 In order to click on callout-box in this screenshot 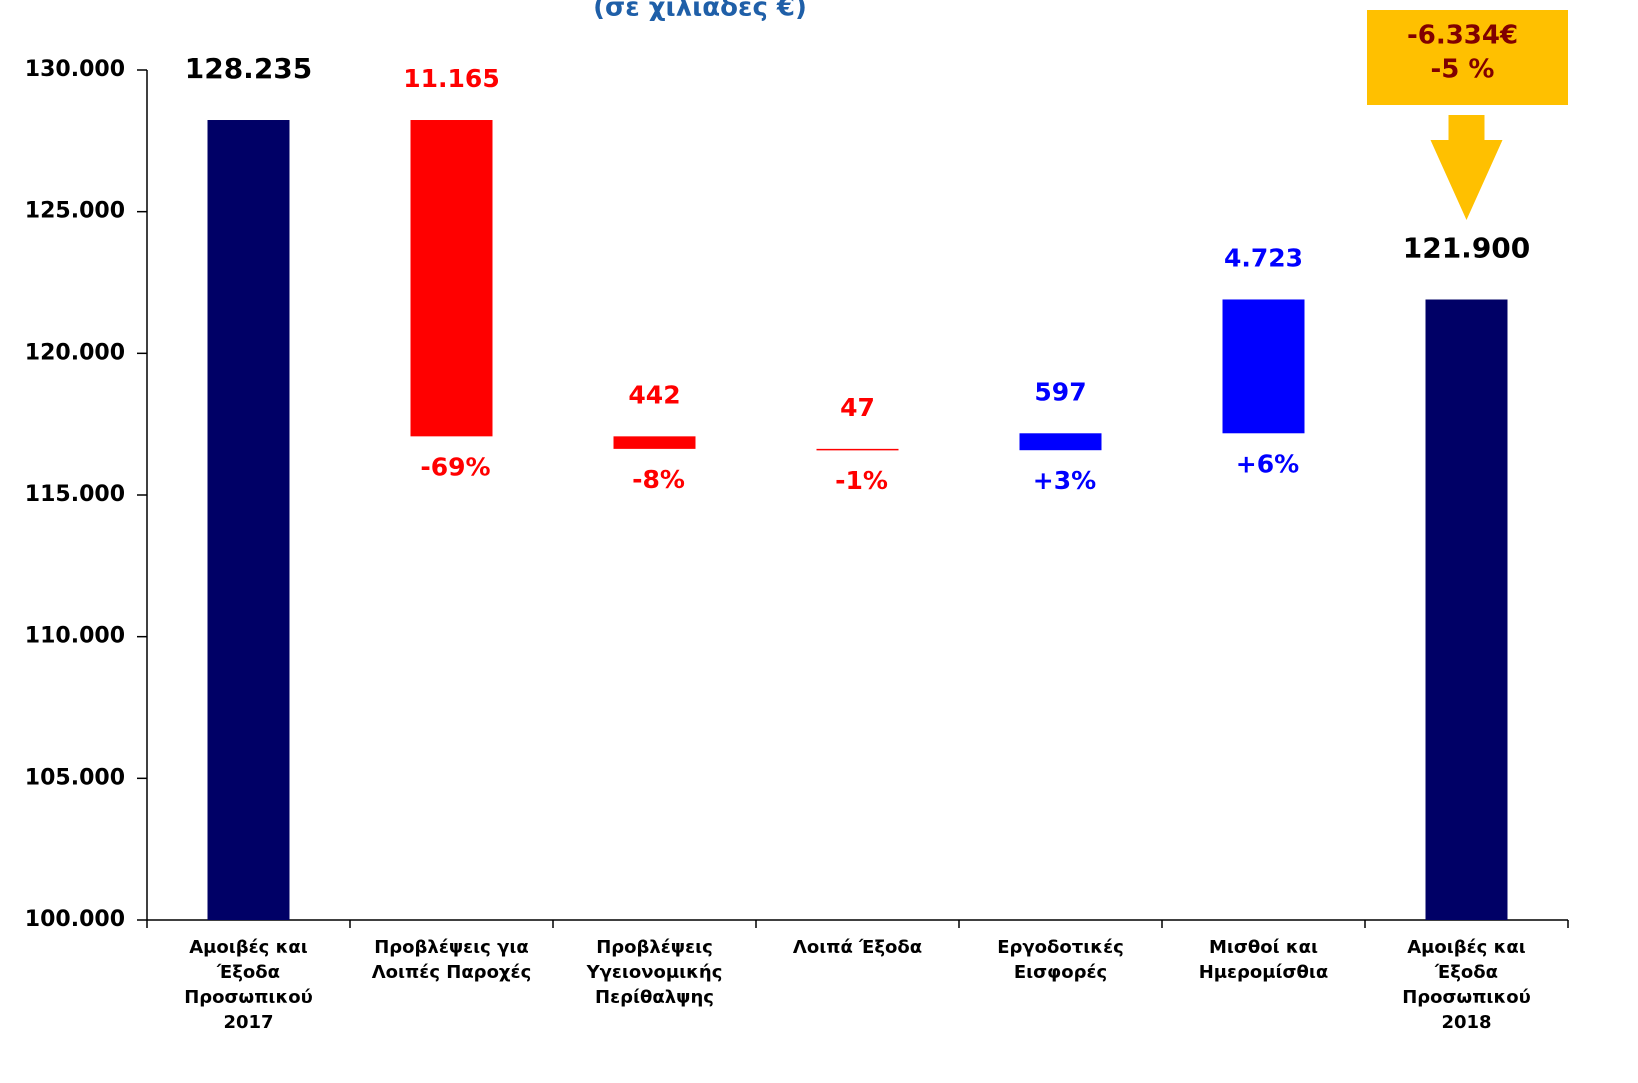, I will do `click(1467, 57)`.